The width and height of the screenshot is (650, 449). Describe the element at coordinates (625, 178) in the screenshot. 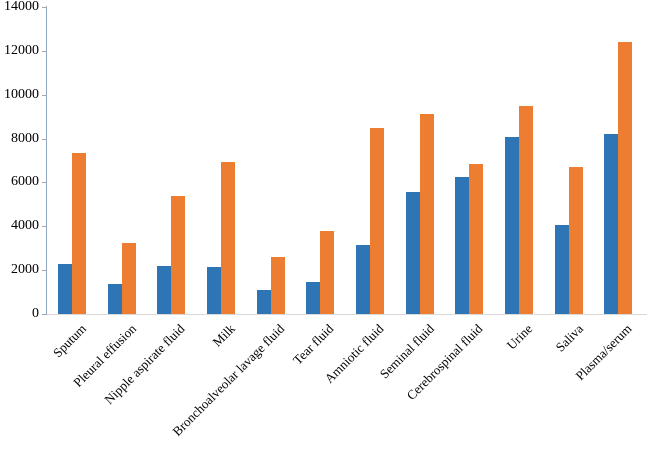

I see `bar-plasma-serum-orange-series` at that location.